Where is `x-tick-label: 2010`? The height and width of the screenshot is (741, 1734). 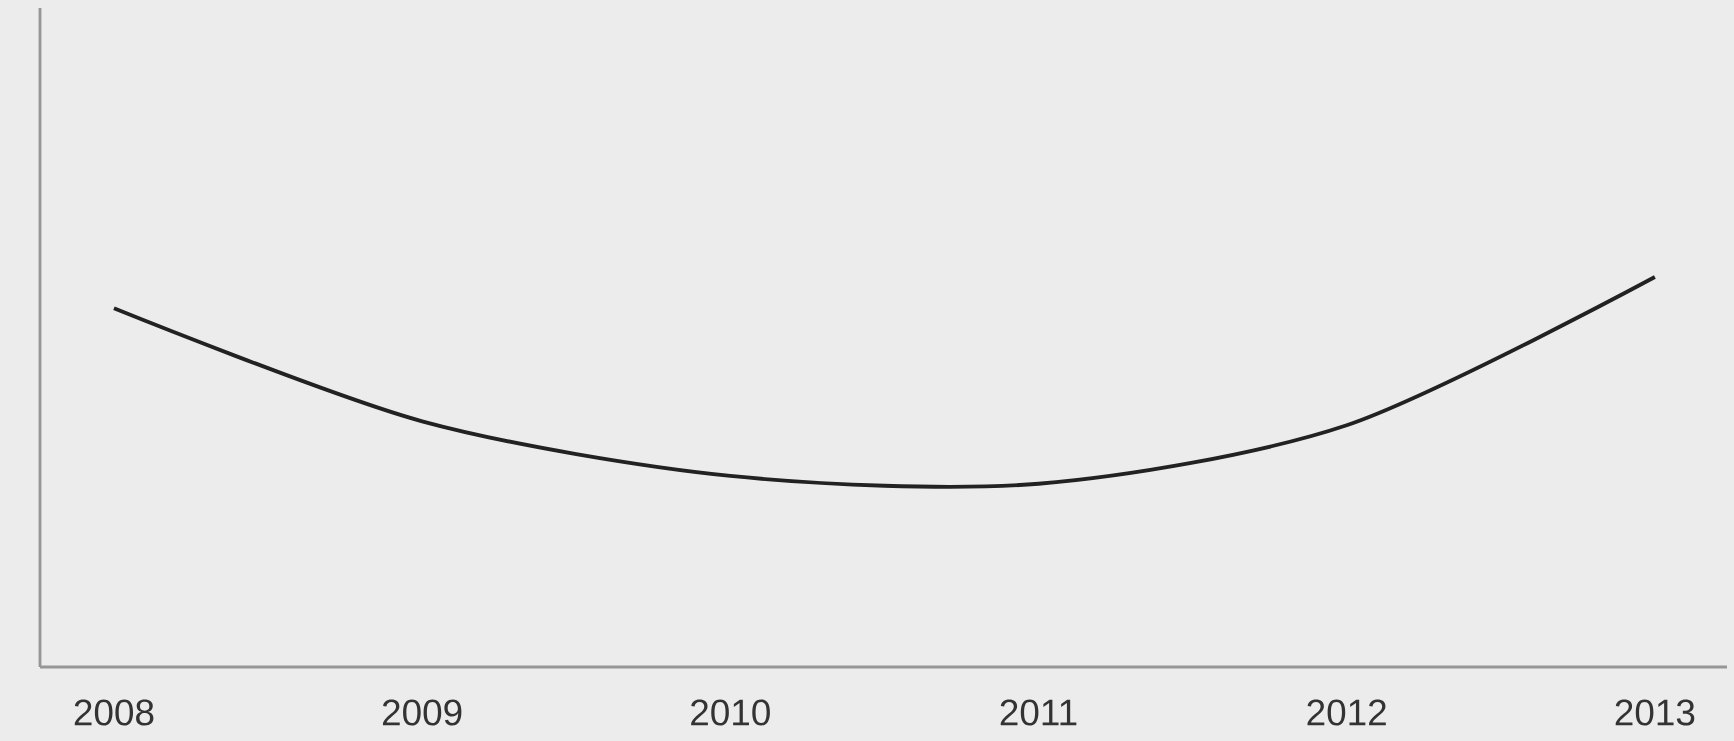
x-tick-label: 2010 is located at coordinates (730, 712).